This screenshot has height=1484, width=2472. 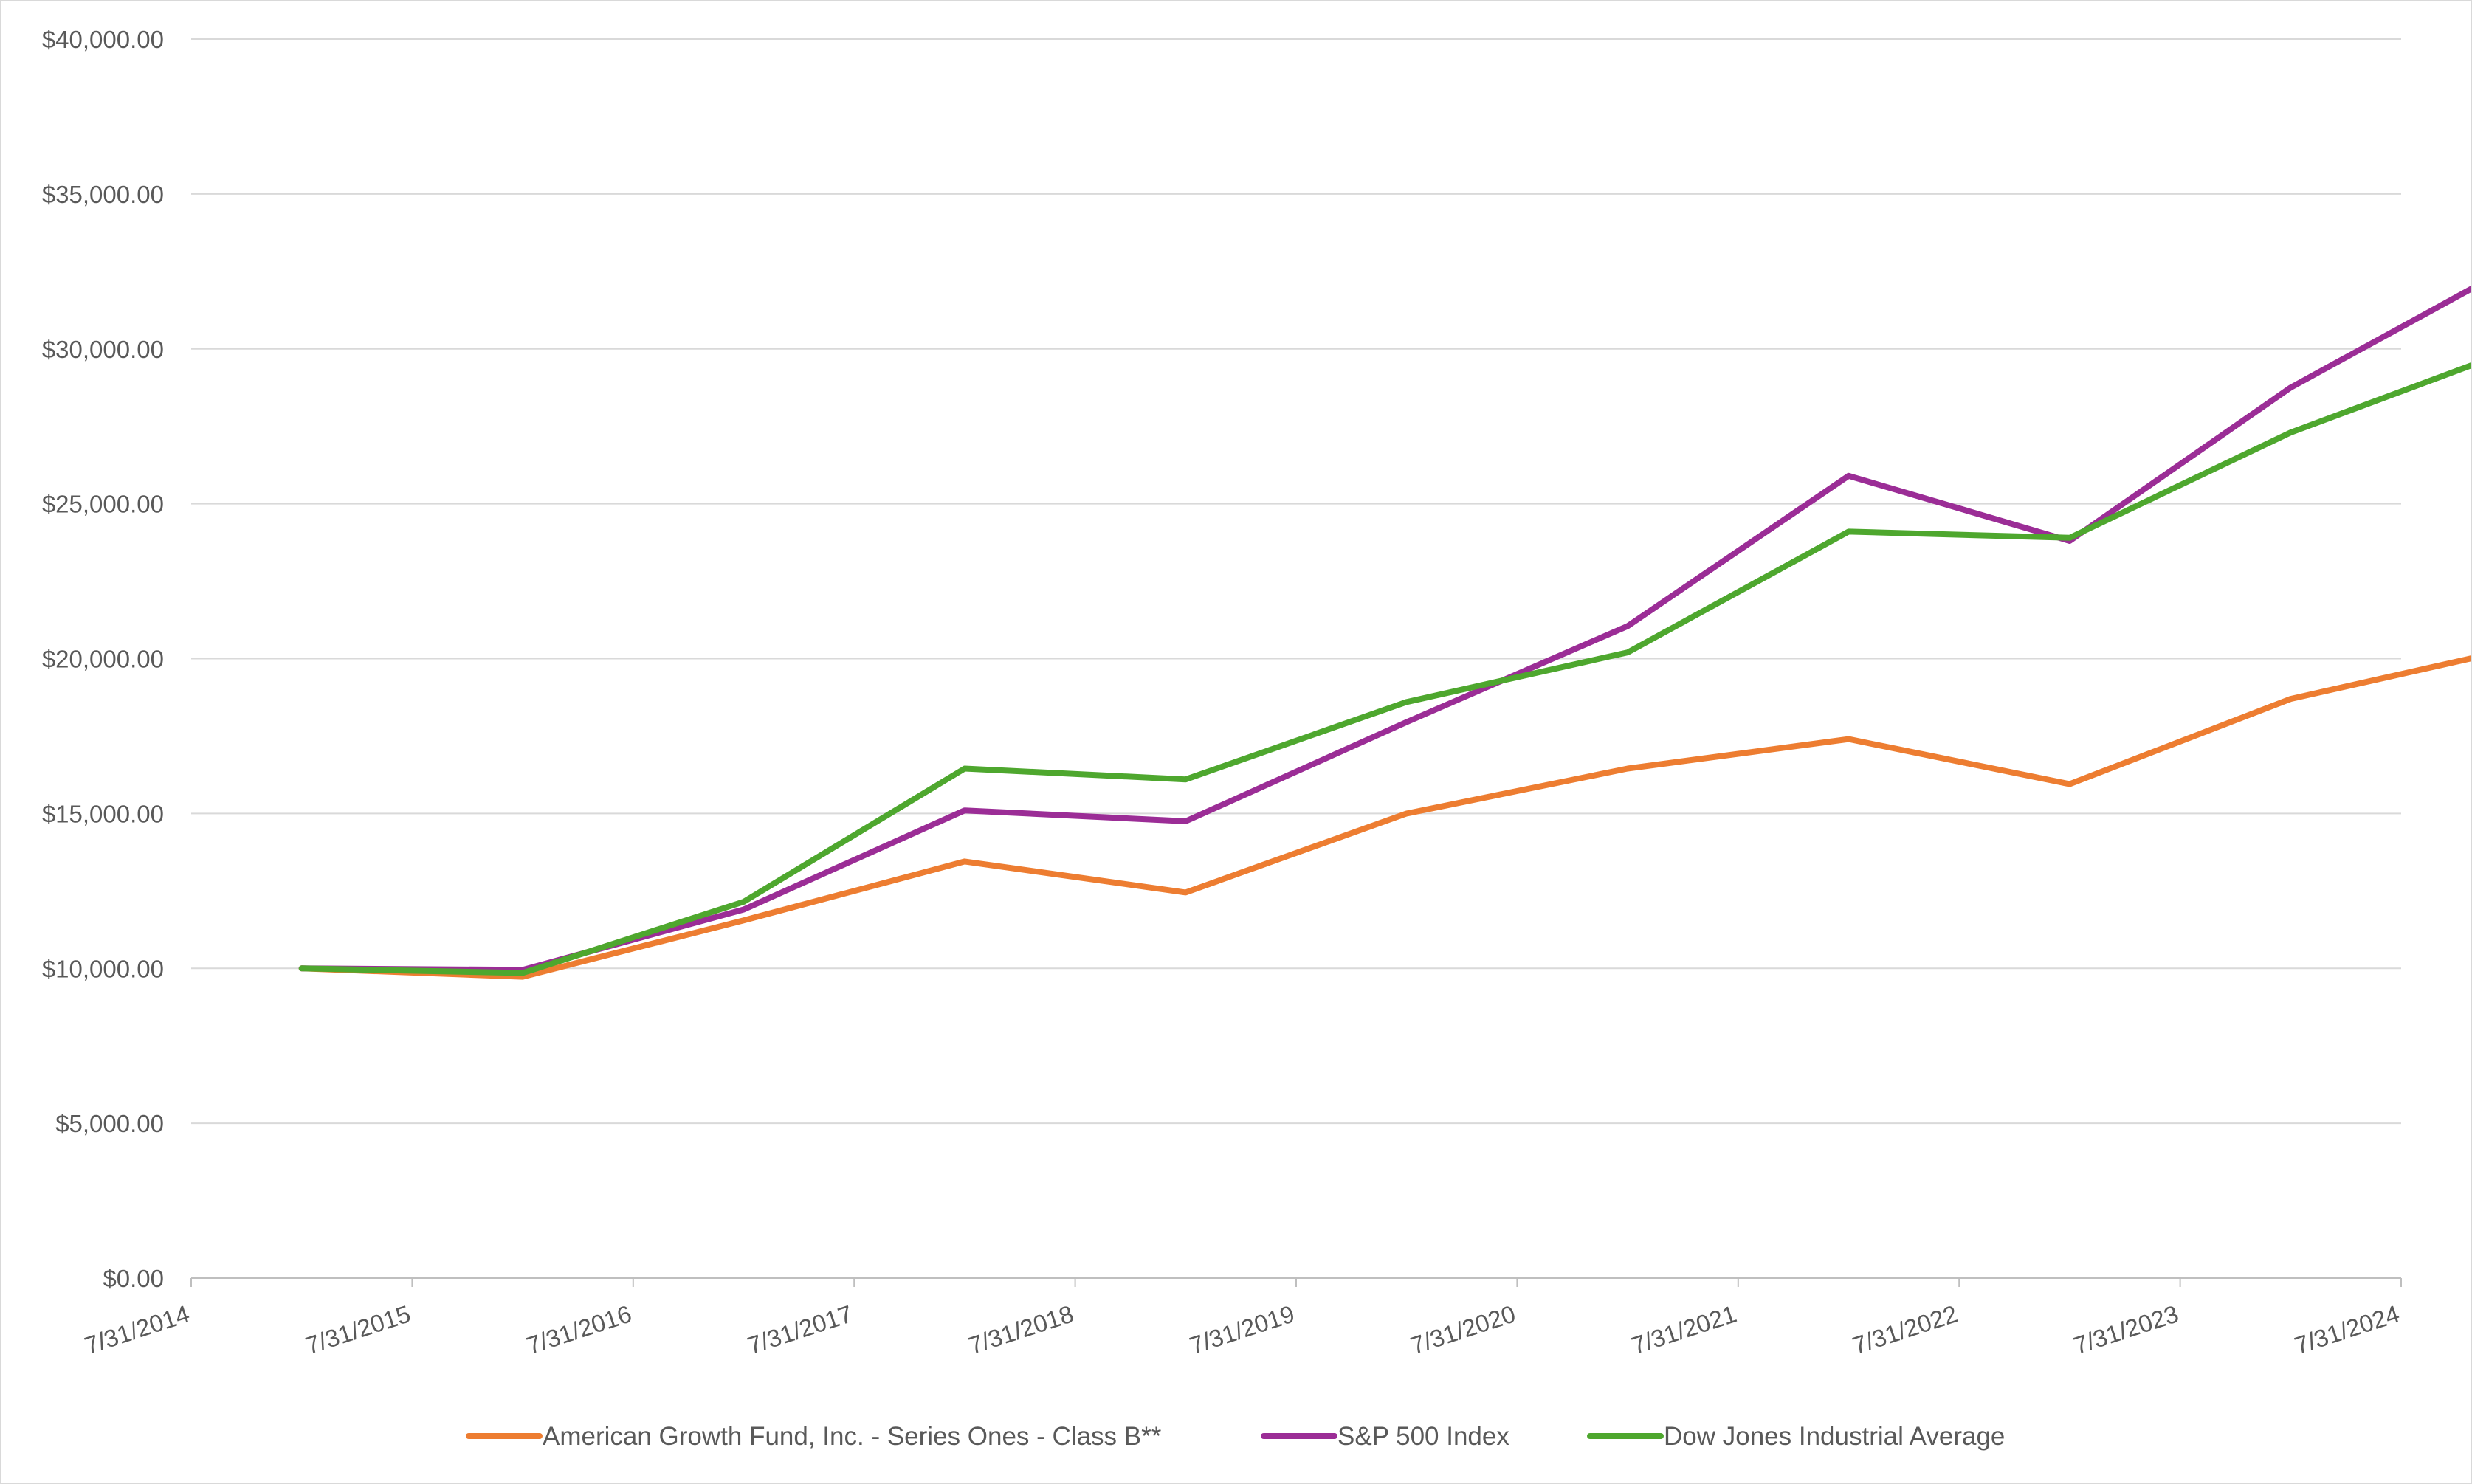 I want to click on x-tick-label: 7/31/2015, so click(x=359, y=1329).